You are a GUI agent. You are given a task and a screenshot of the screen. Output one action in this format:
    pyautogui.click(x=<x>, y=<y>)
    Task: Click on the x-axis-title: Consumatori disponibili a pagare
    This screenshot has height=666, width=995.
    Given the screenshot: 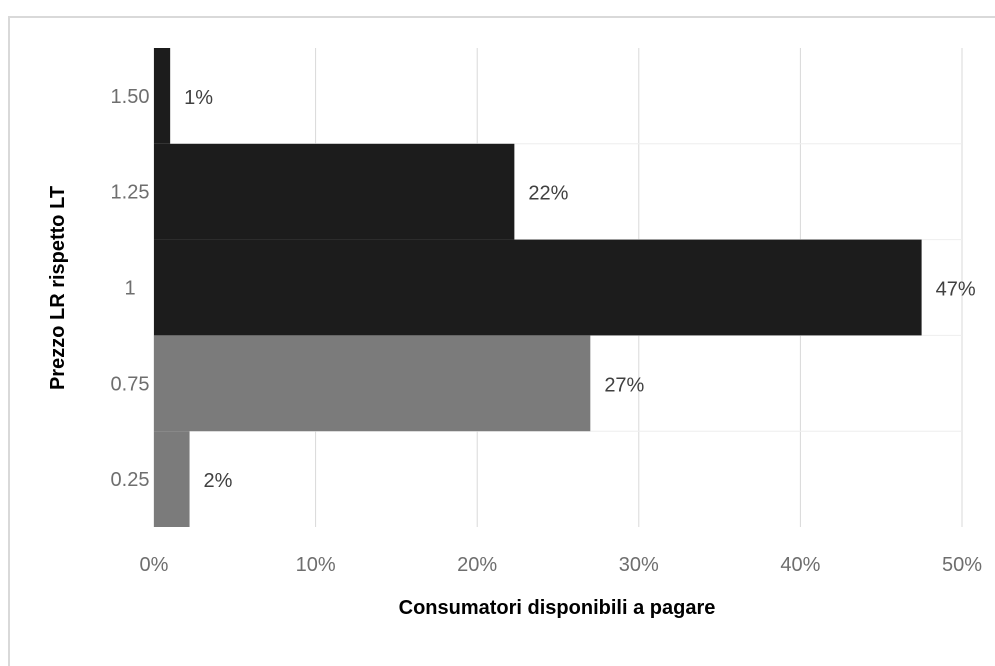 What is the action you would take?
    pyautogui.click(x=557, y=608)
    